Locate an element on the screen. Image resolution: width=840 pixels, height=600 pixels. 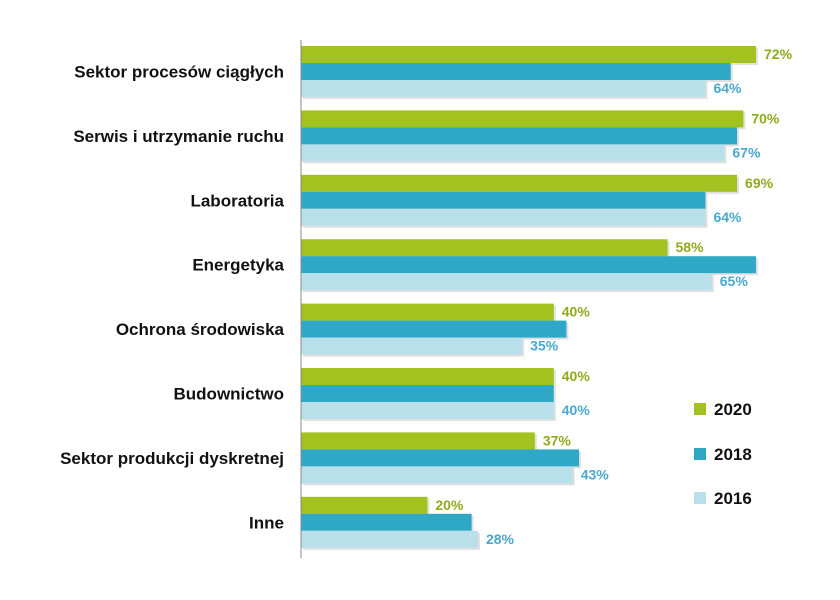
bar-2018-budownictwo is located at coordinates (427, 393).